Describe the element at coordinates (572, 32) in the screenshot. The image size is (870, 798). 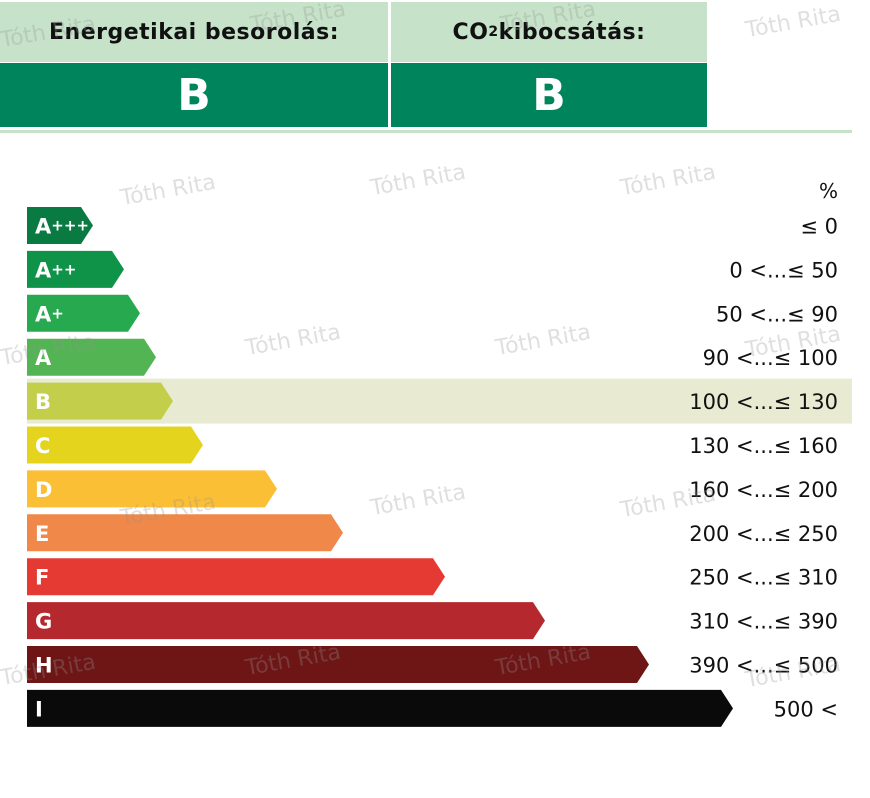
I see `co2-label-post: kibocsátás:` at that location.